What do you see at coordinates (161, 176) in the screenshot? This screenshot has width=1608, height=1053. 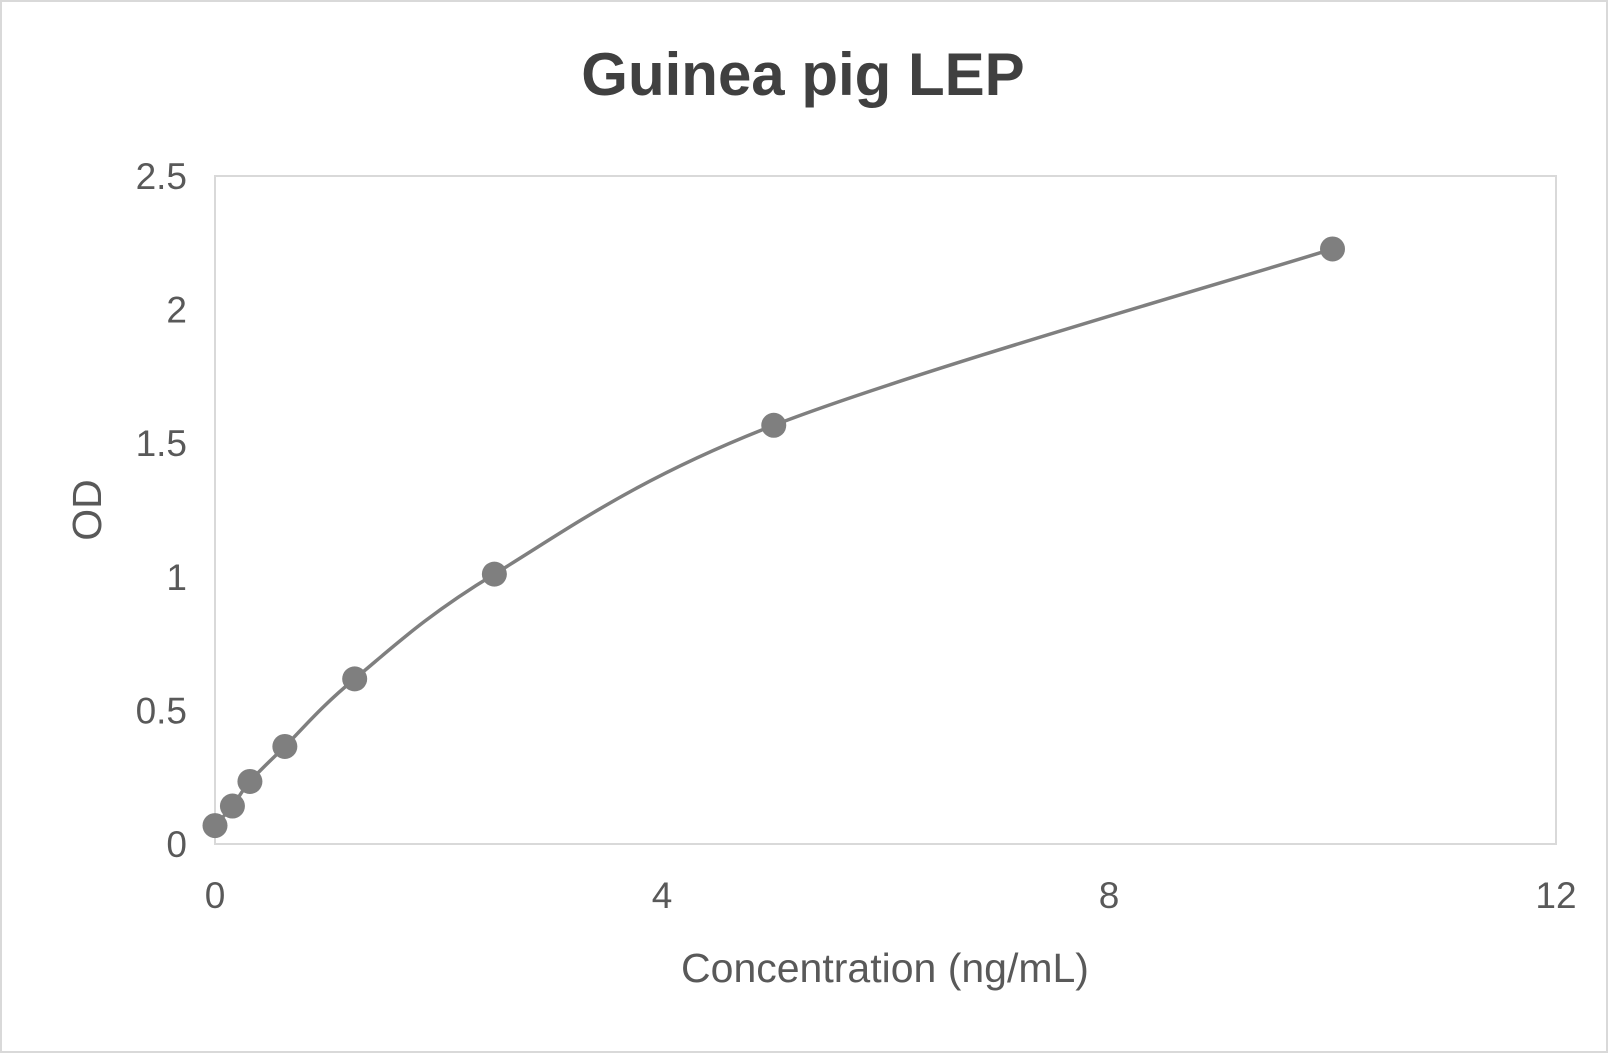 I see `y-tick-label: 2.5` at bounding box center [161, 176].